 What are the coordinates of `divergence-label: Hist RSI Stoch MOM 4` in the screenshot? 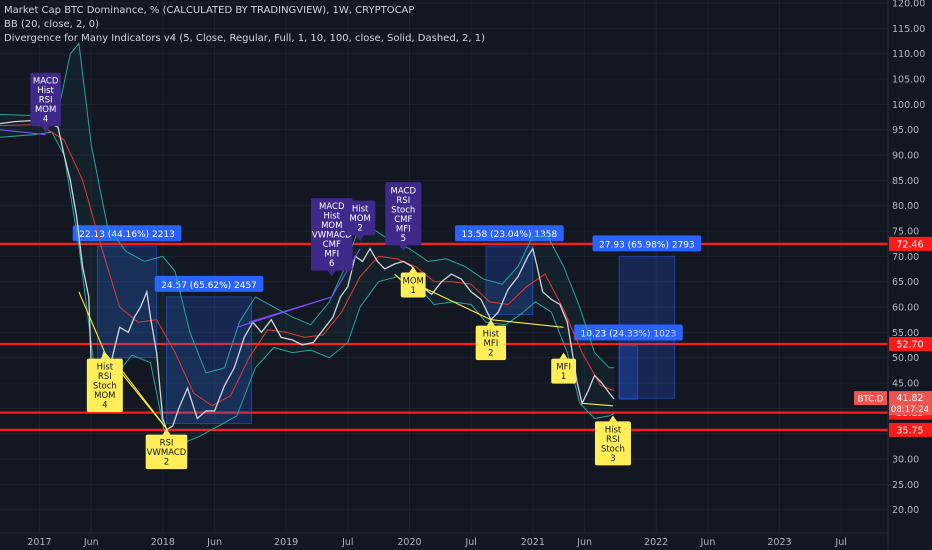 It's located at (104, 382).